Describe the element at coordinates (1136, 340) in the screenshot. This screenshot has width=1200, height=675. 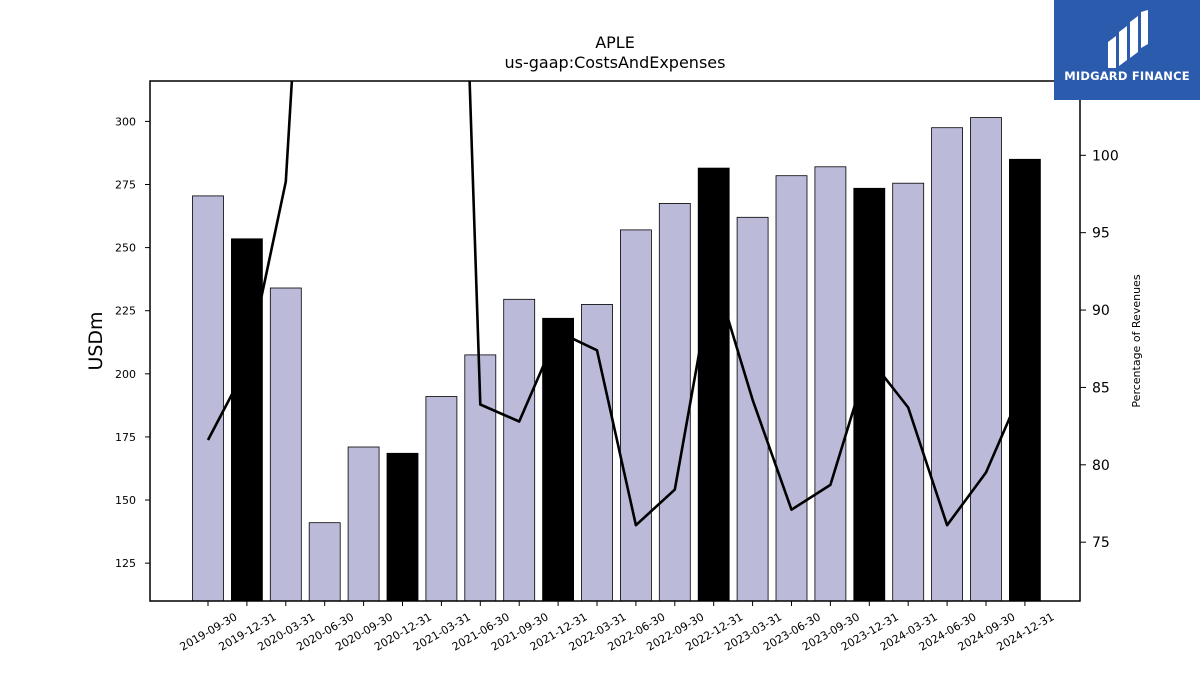
I see `y2-axis-label: Percentage of Revenues` at that location.